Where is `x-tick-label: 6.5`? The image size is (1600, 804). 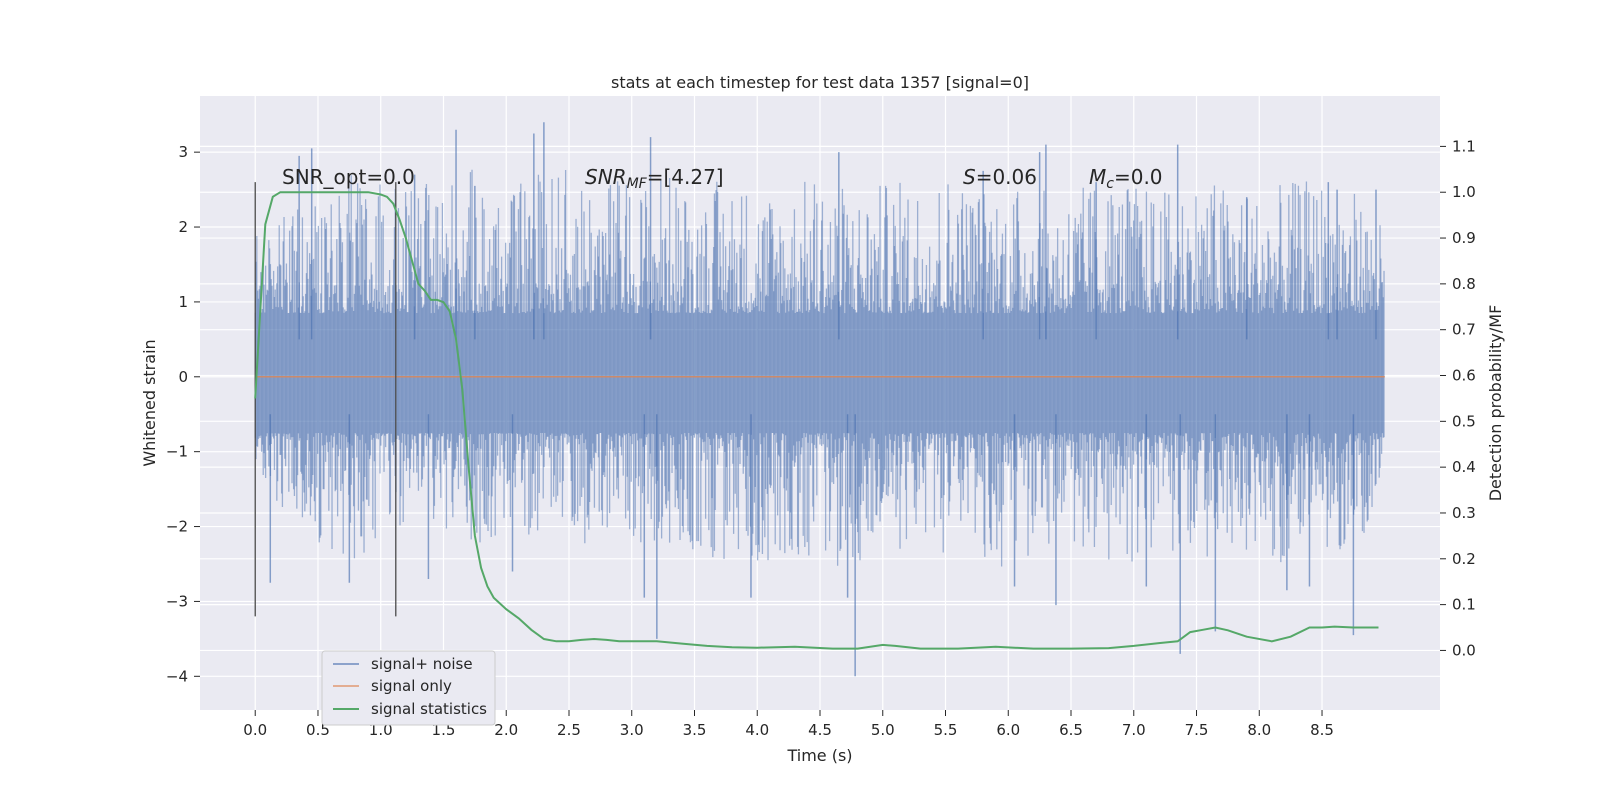 x-tick-label: 6.5 is located at coordinates (1071, 730).